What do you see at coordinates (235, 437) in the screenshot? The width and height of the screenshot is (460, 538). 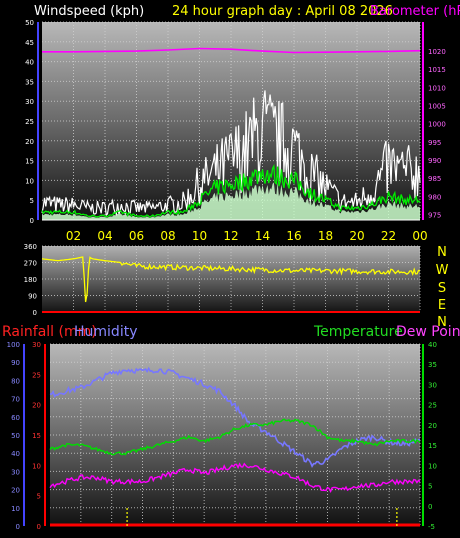 I see `temperature-line` at bounding box center [235, 437].